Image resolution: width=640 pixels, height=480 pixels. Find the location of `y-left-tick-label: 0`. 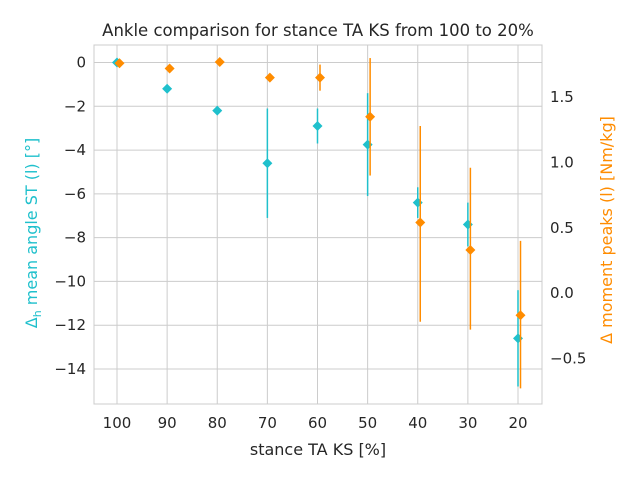

y-left-tick-label: 0 is located at coordinates (81, 63).